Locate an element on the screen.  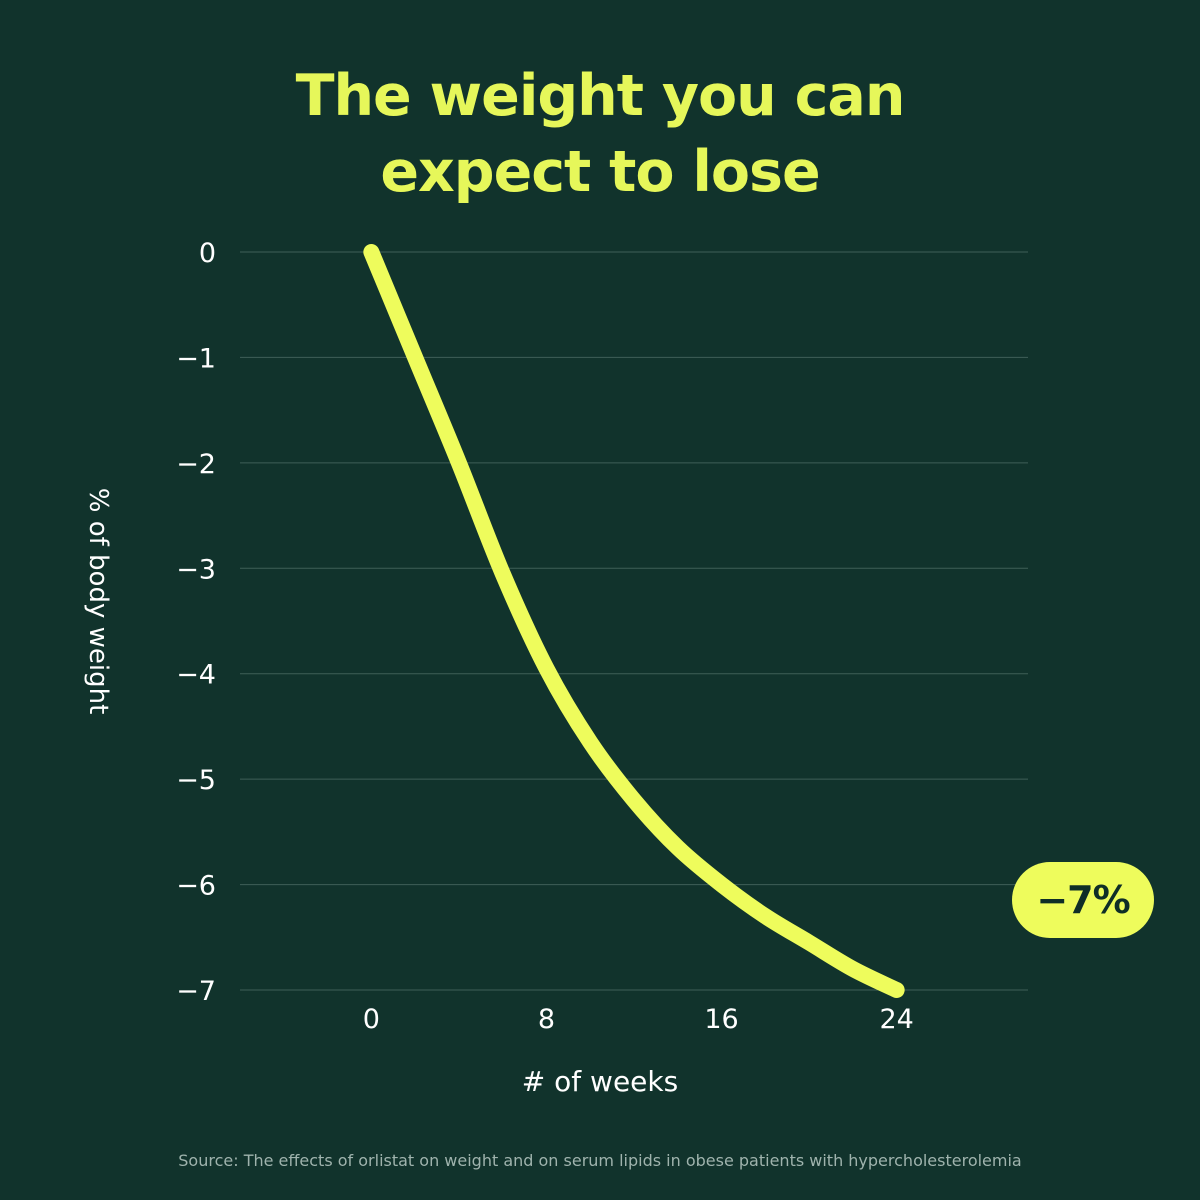
x-tick-label: 0 is located at coordinates (371, 1019).